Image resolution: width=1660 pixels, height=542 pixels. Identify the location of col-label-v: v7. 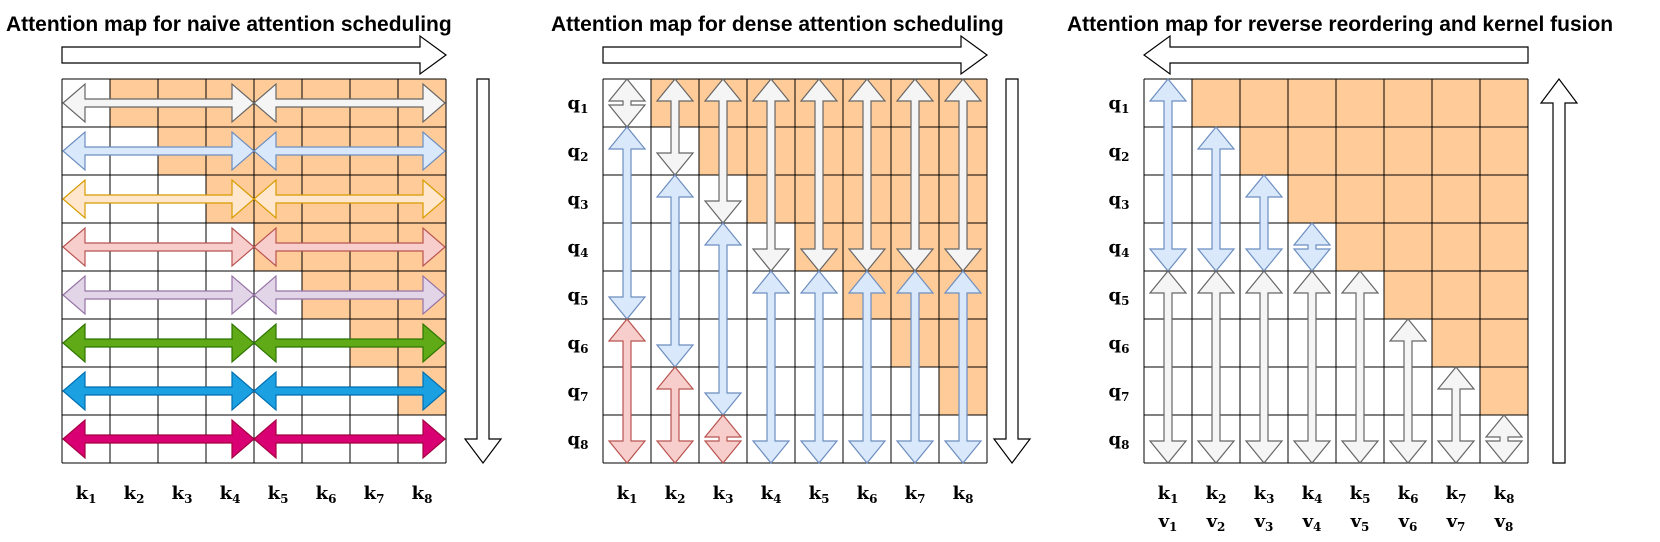
(1456, 522).